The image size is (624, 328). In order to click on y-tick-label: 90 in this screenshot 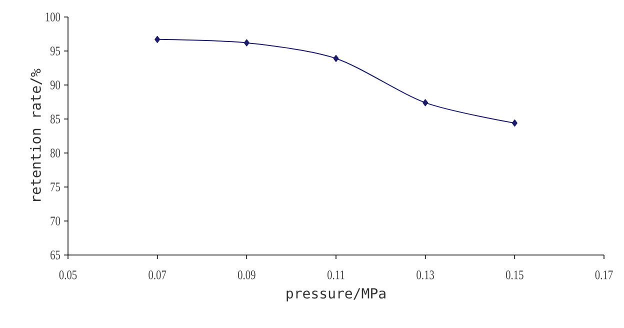, I will do `click(55, 85)`.